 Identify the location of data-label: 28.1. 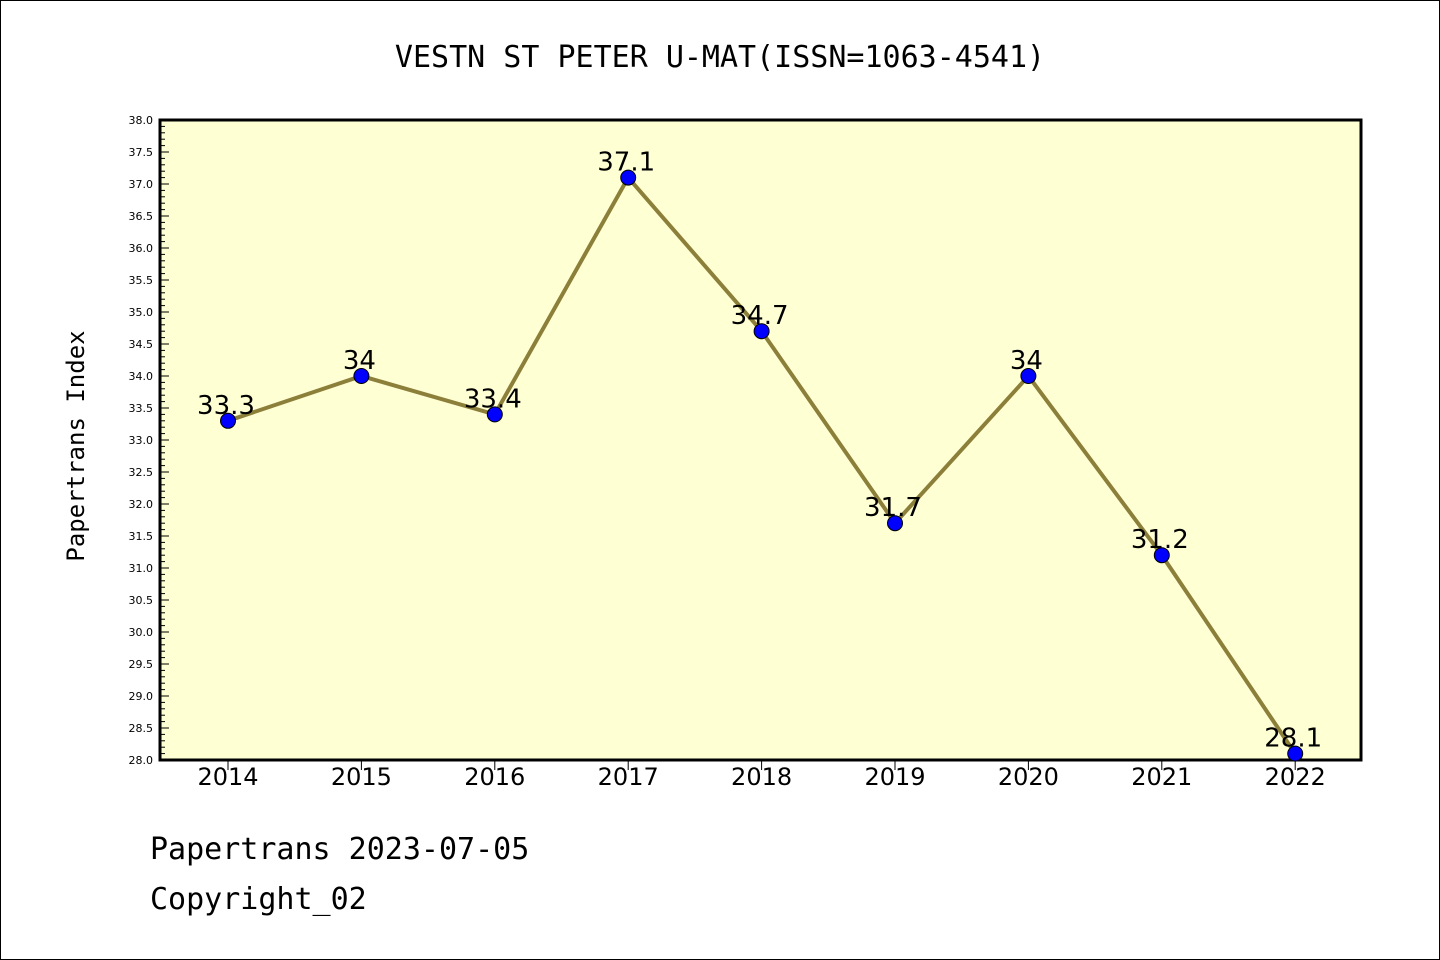
(1293, 739).